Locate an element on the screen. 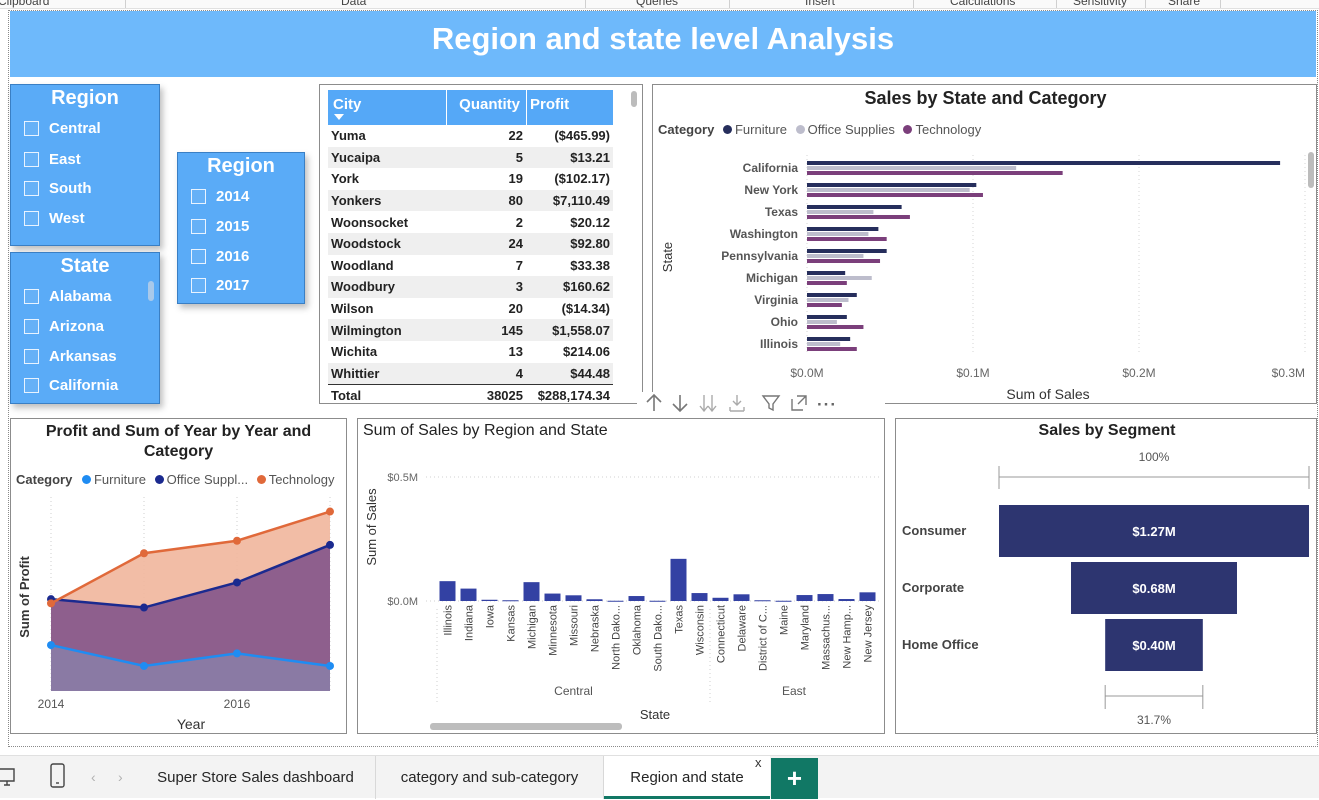 This screenshot has width=1319, height=800. slicer-item-2016: 2016 is located at coordinates (220, 256).